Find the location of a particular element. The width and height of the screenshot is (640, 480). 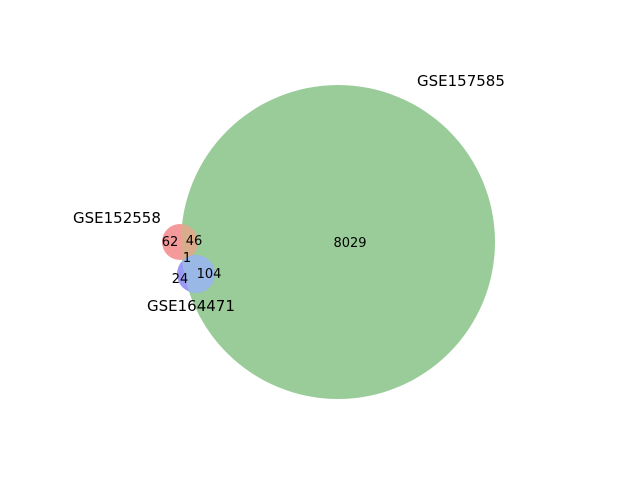

region-gse152558-gse157585 is located at coordinates (189, 242).